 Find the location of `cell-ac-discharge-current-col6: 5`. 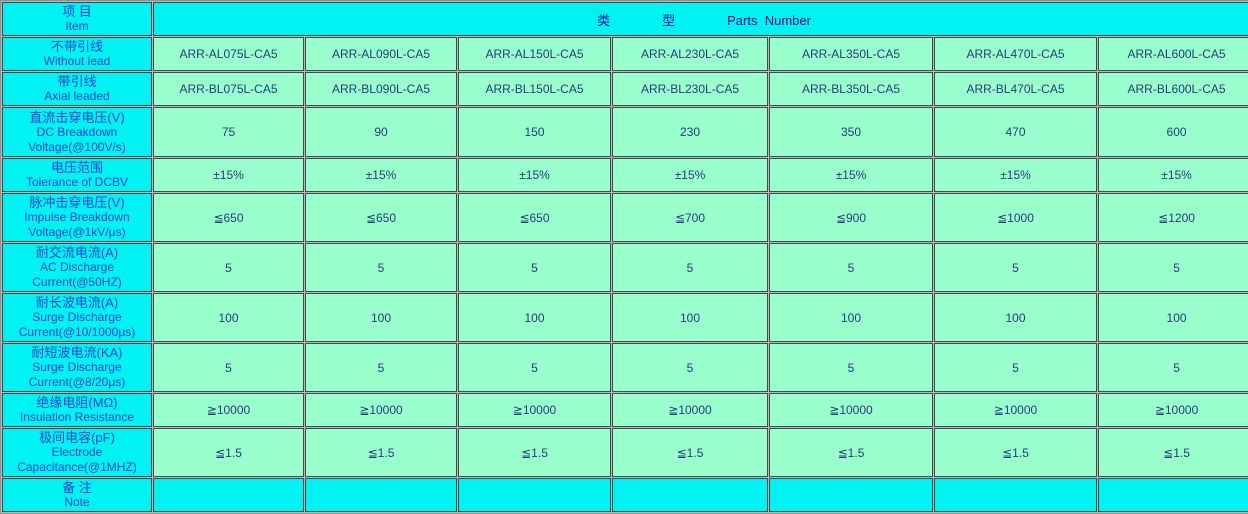

cell-ac-discharge-current-col6: 5 is located at coordinates (1015, 267).